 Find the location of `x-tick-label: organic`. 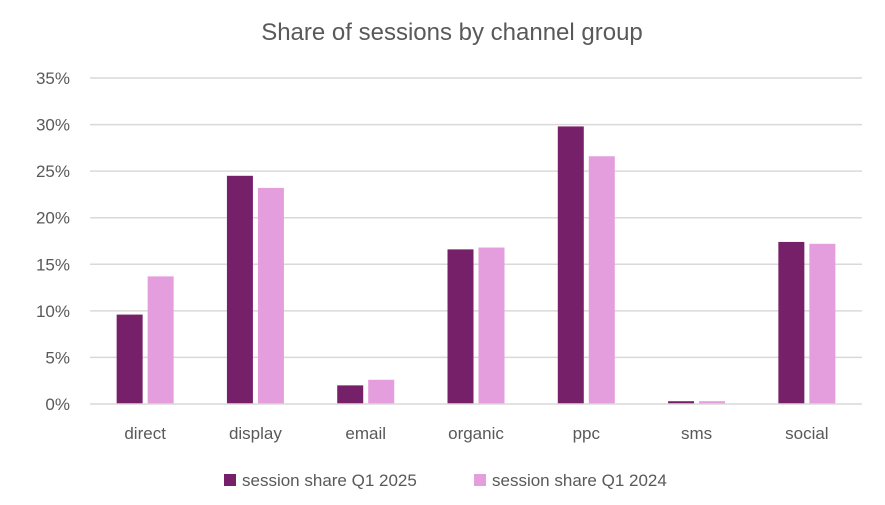

x-tick-label: organic is located at coordinates (476, 433).